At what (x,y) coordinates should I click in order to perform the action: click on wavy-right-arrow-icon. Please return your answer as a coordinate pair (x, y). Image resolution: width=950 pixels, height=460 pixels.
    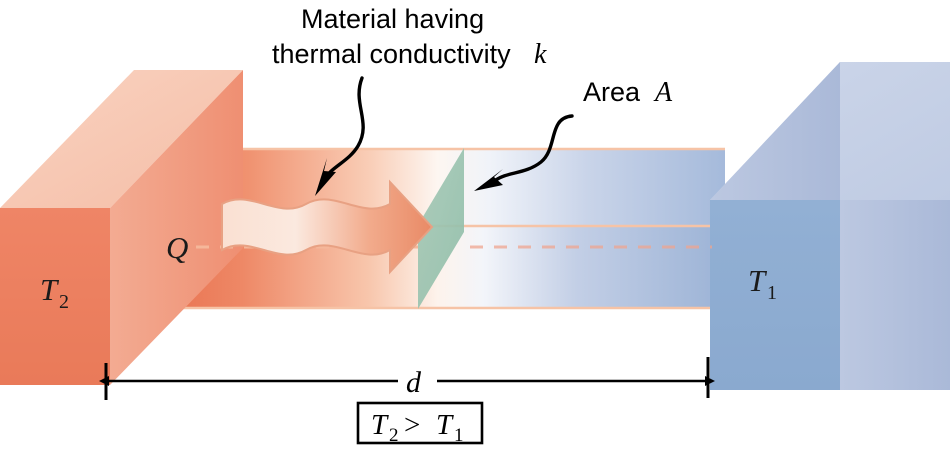
    Looking at the image, I should click on (327, 227).